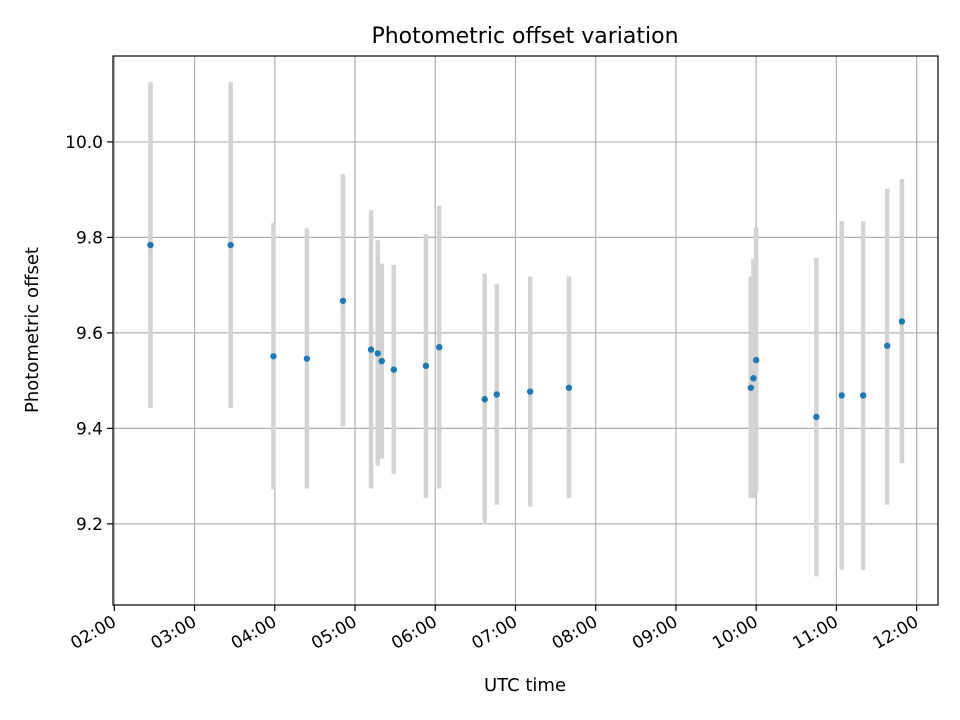  I want to click on x-tick-label: 03:00, so click(174, 633).